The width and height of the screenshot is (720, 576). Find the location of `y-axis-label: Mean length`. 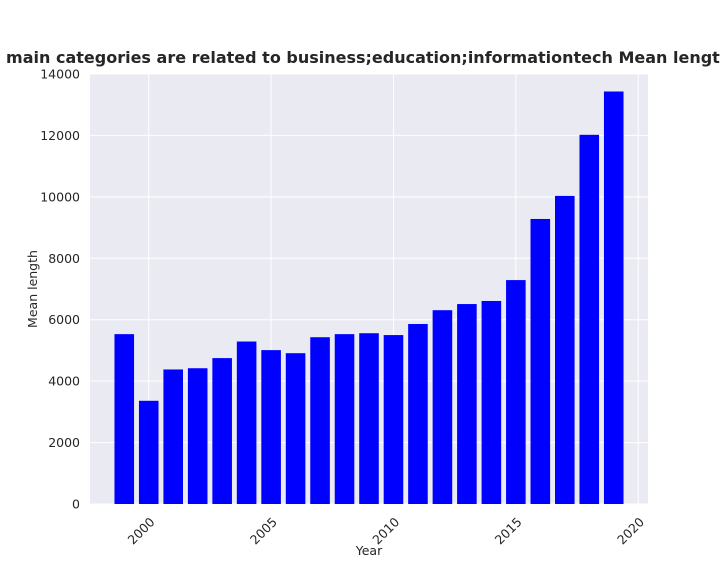

y-axis-label: Mean length is located at coordinates (32, 289).